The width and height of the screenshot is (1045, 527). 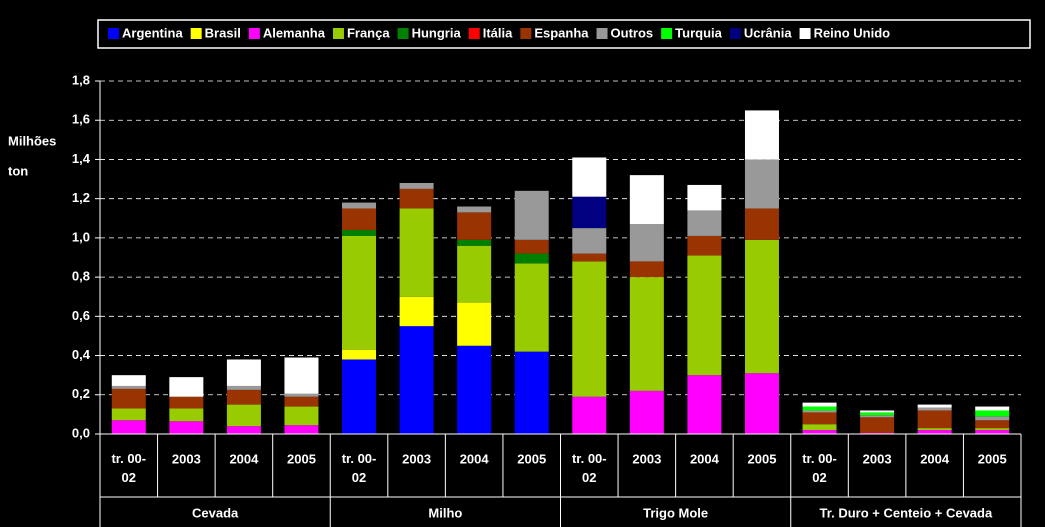 What do you see at coordinates (437, 32) in the screenshot?
I see `legend-label: Hungria` at bounding box center [437, 32].